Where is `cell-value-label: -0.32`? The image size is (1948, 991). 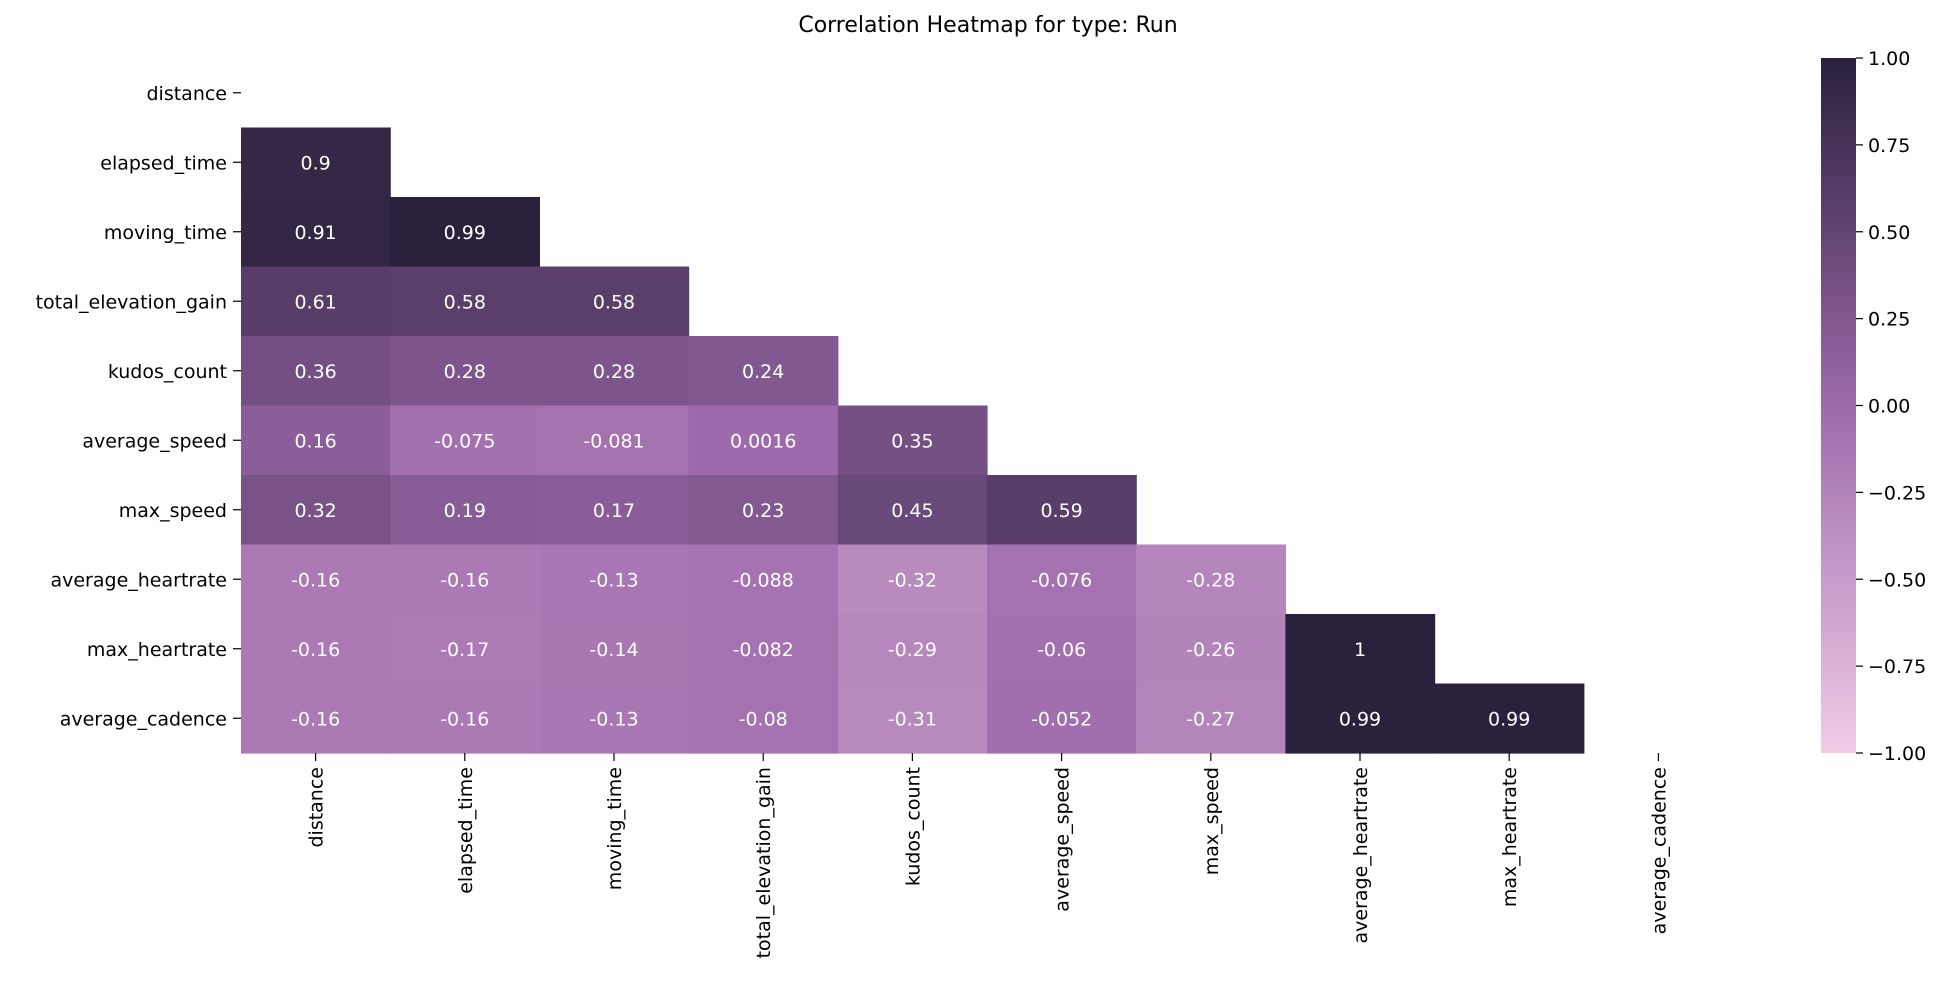
cell-value-label: -0.32 is located at coordinates (912, 580).